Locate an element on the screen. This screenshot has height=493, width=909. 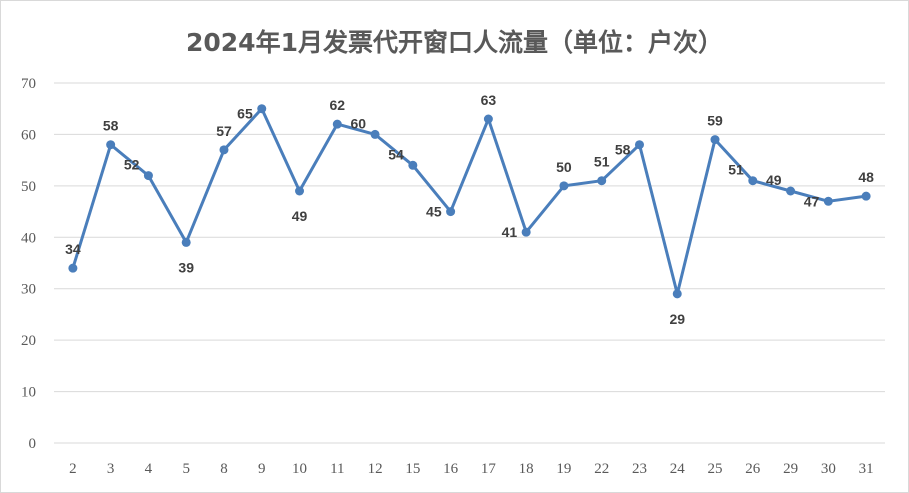
x-tick-label: 25 is located at coordinates (715, 469).